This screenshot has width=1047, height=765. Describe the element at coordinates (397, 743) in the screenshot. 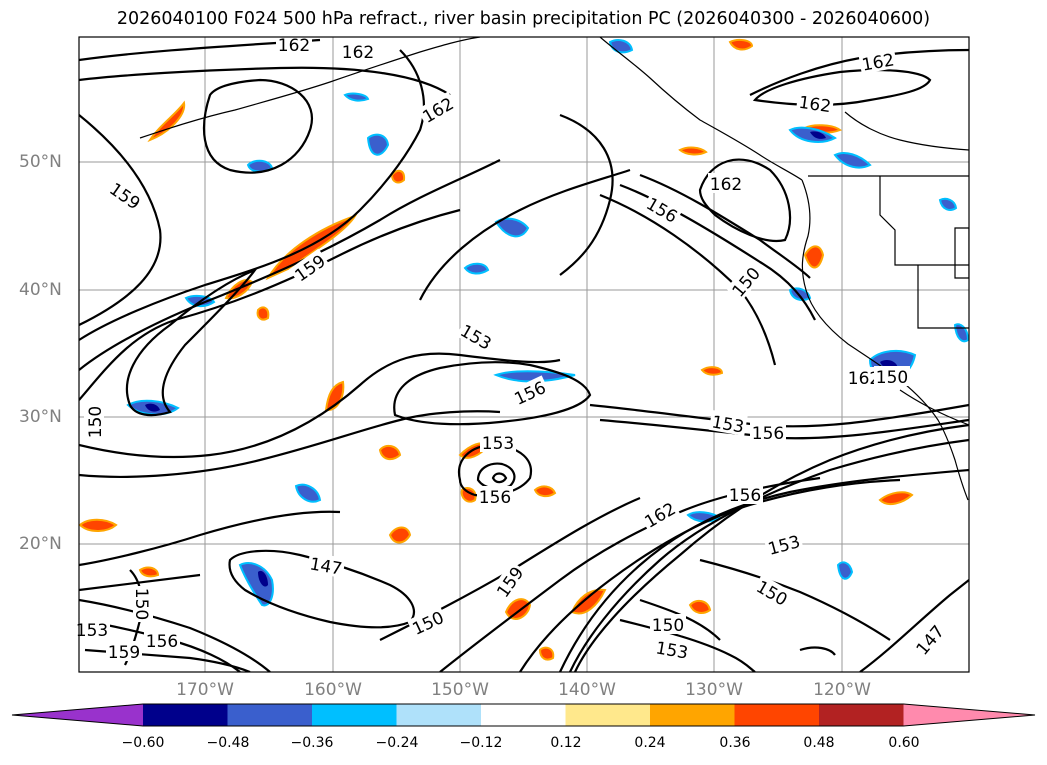

I see `colorbar-tick: −0.24` at that location.